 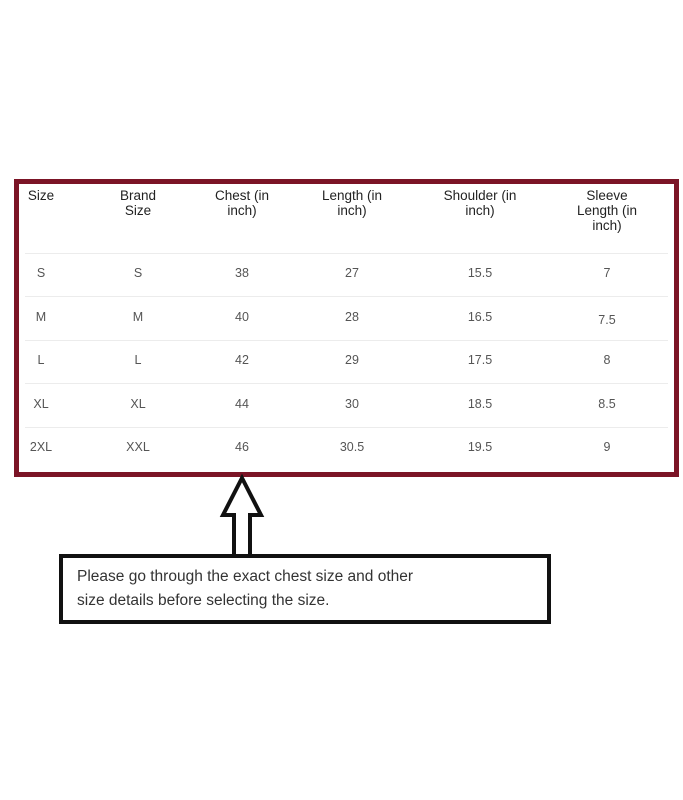 I want to click on table-cell: 30, so click(x=352, y=404).